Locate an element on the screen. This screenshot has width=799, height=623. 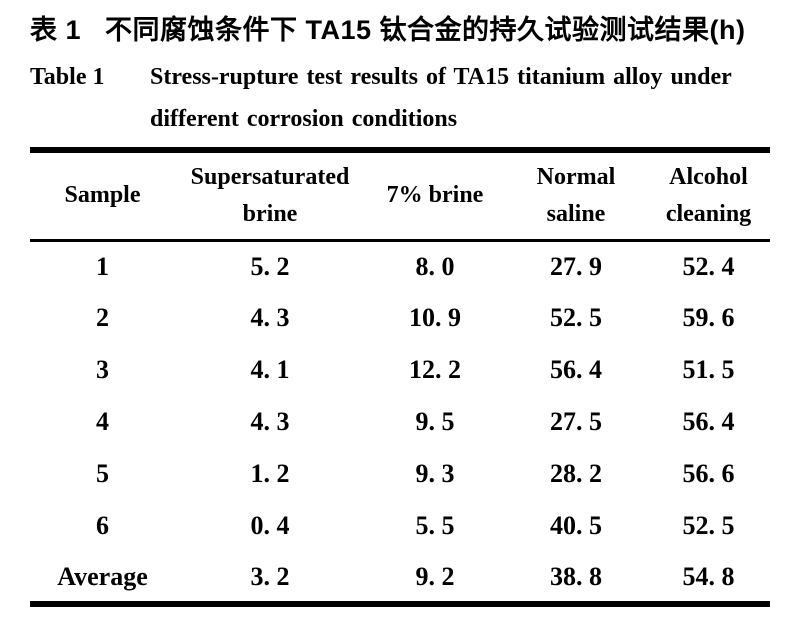
row-label: Average is located at coordinates (102, 576).